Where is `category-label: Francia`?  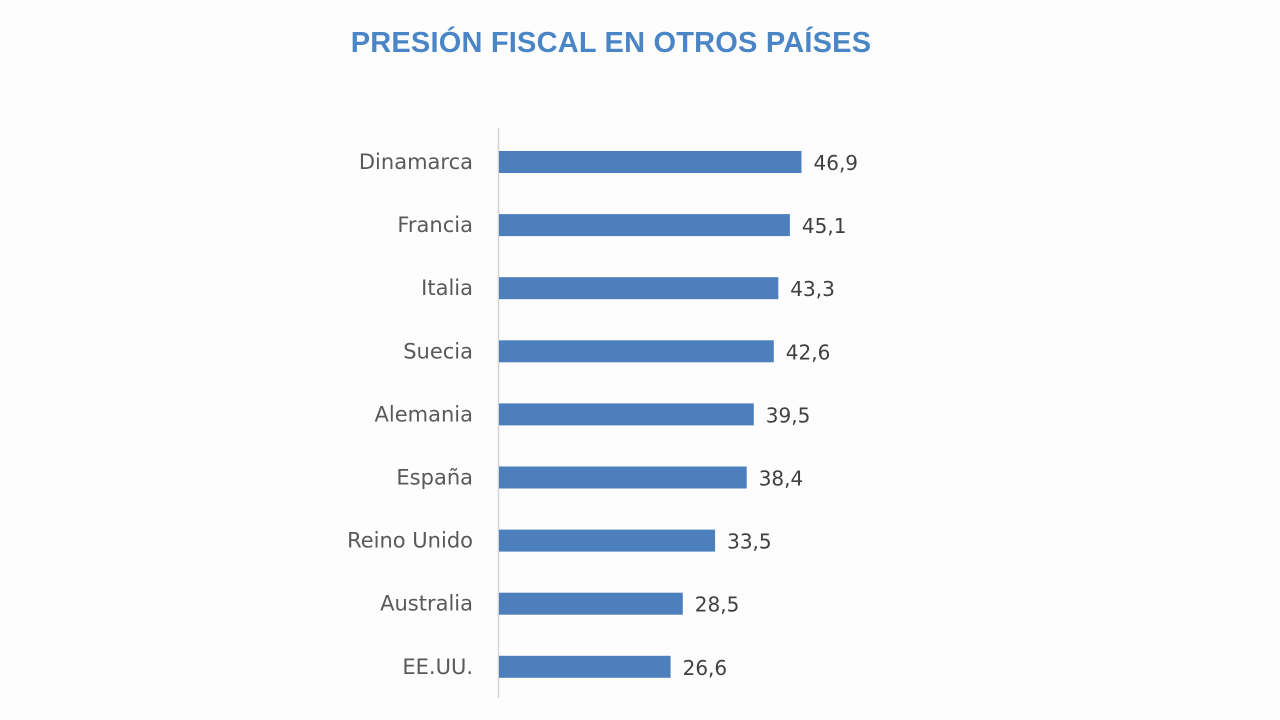 category-label: Francia is located at coordinates (435, 225).